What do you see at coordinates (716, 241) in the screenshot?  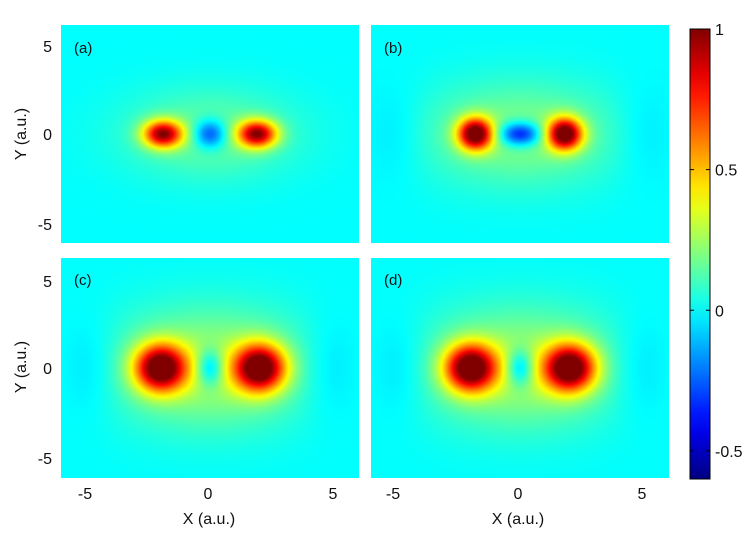 I see `colorbar-ticks: 1 0.5 0 -0.5` at bounding box center [716, 241].